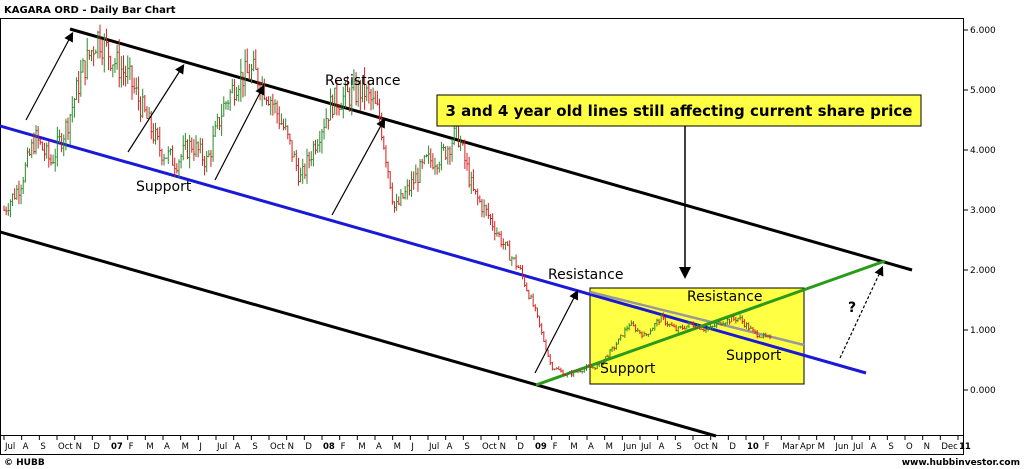 This screenshot has width=1024, height=469. Describe the element at coordinates (117, 447) in the screenshot. I see `x-tick-label: 07` at that location.